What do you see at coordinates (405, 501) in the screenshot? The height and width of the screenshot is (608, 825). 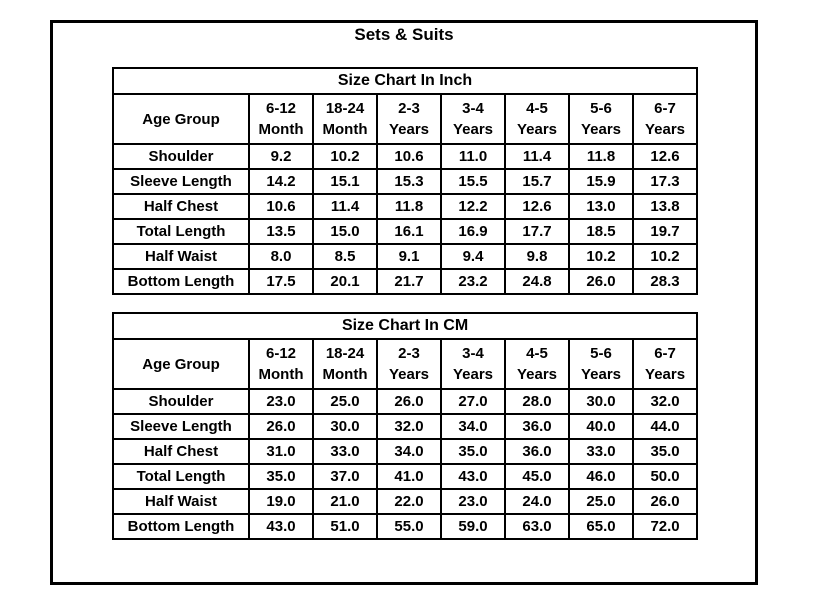 I see `table-row: Half Waist 19.0 21.0 22.0 23.0 24.0 25.0 26.0` at bounding box center [405, 501].